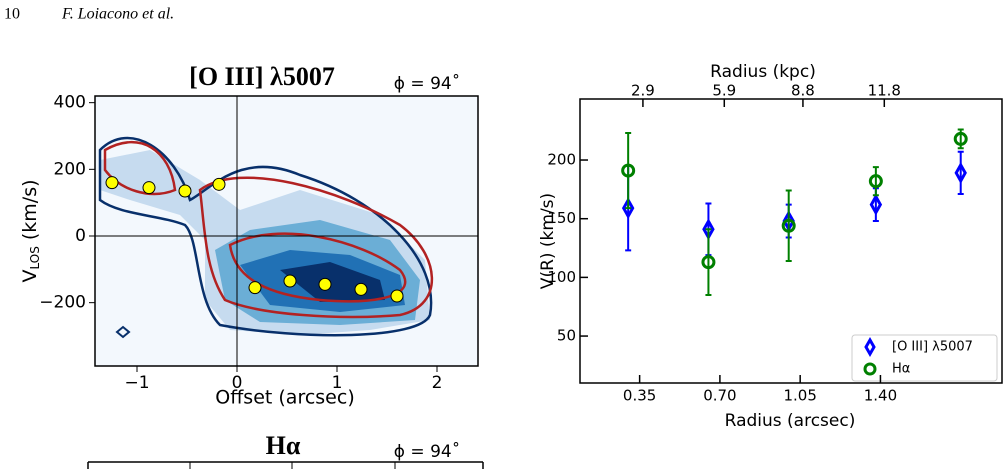  I want to click on y-tick-label: 400, so click(70, 103).